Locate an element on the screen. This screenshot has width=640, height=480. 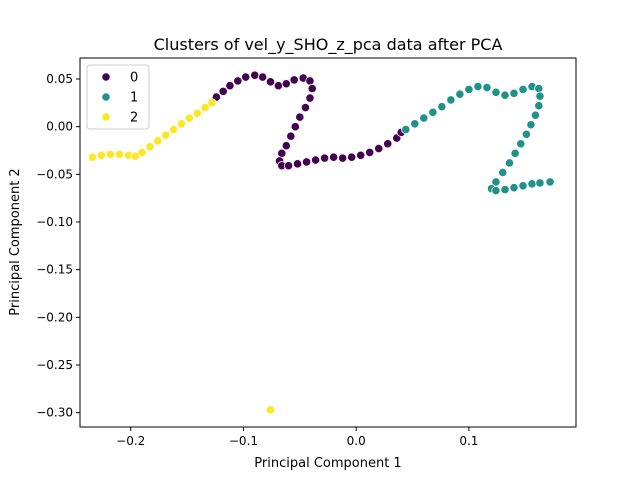
x-tick-label: −0.1 is located at coordinates (243, 441).